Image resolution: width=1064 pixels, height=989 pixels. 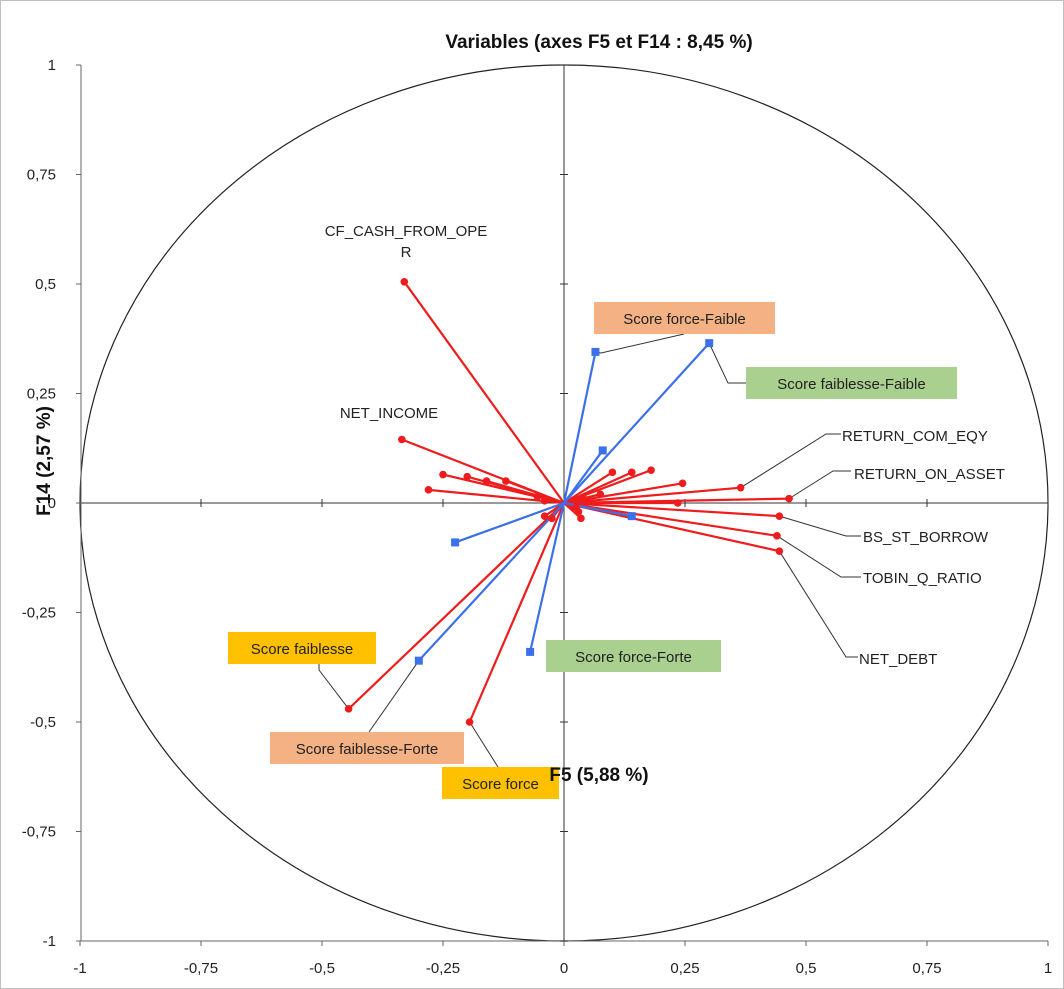 What do you see at coordinates (598, 775) in the screenshot?
I see `x-axis-title: F5 (5,88 %)` at bounding box center [598, 775].